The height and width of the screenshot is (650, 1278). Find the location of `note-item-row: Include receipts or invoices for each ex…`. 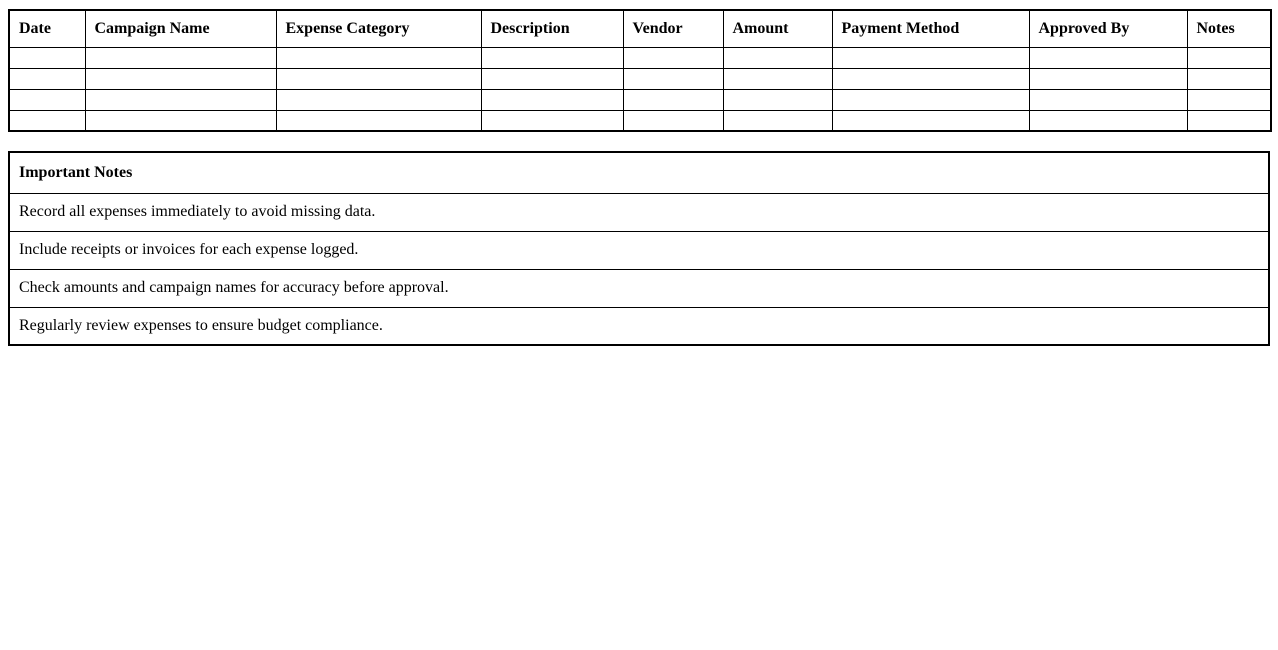

note-item-row: Include receipts or invoices for each ex… is located at coordinates (639, 250).